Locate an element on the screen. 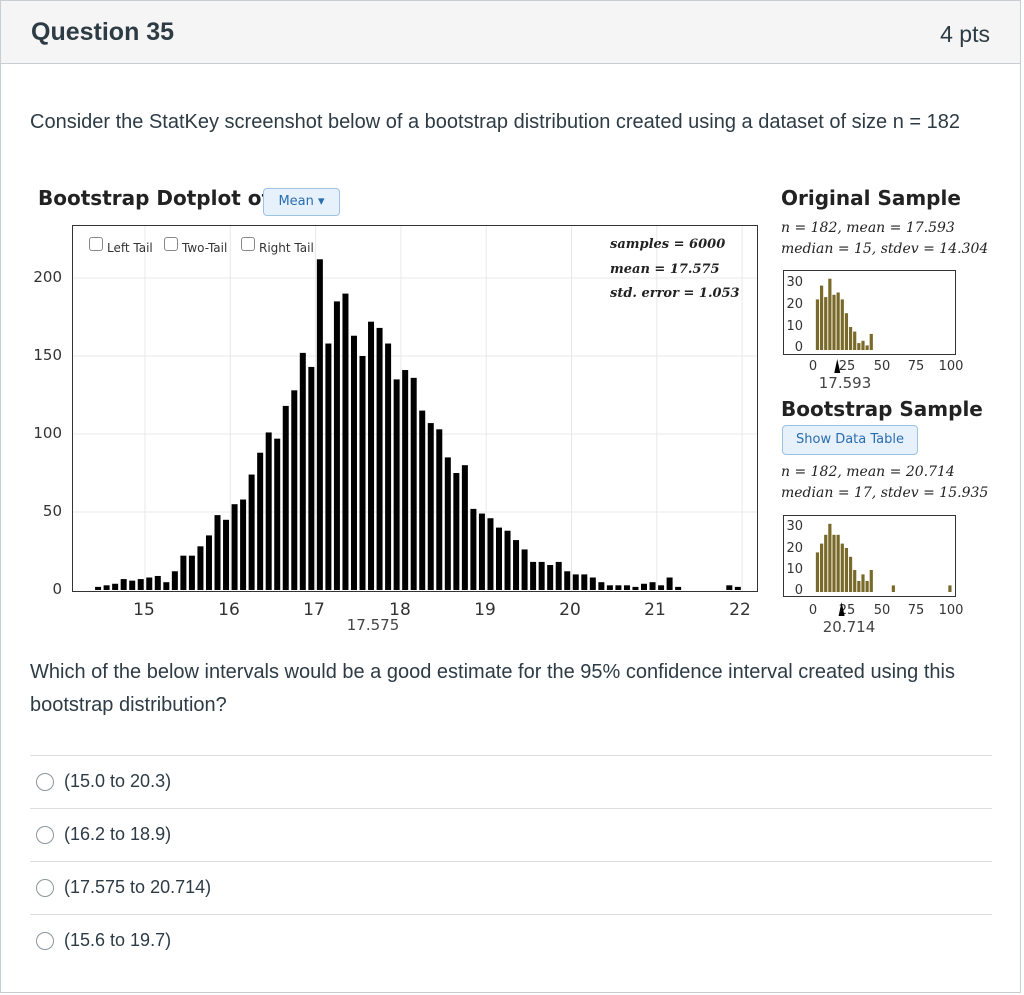 This screenshot has height=995, width=1024. two-tail-label: Two-Tail is located at coordinates (205, 248).